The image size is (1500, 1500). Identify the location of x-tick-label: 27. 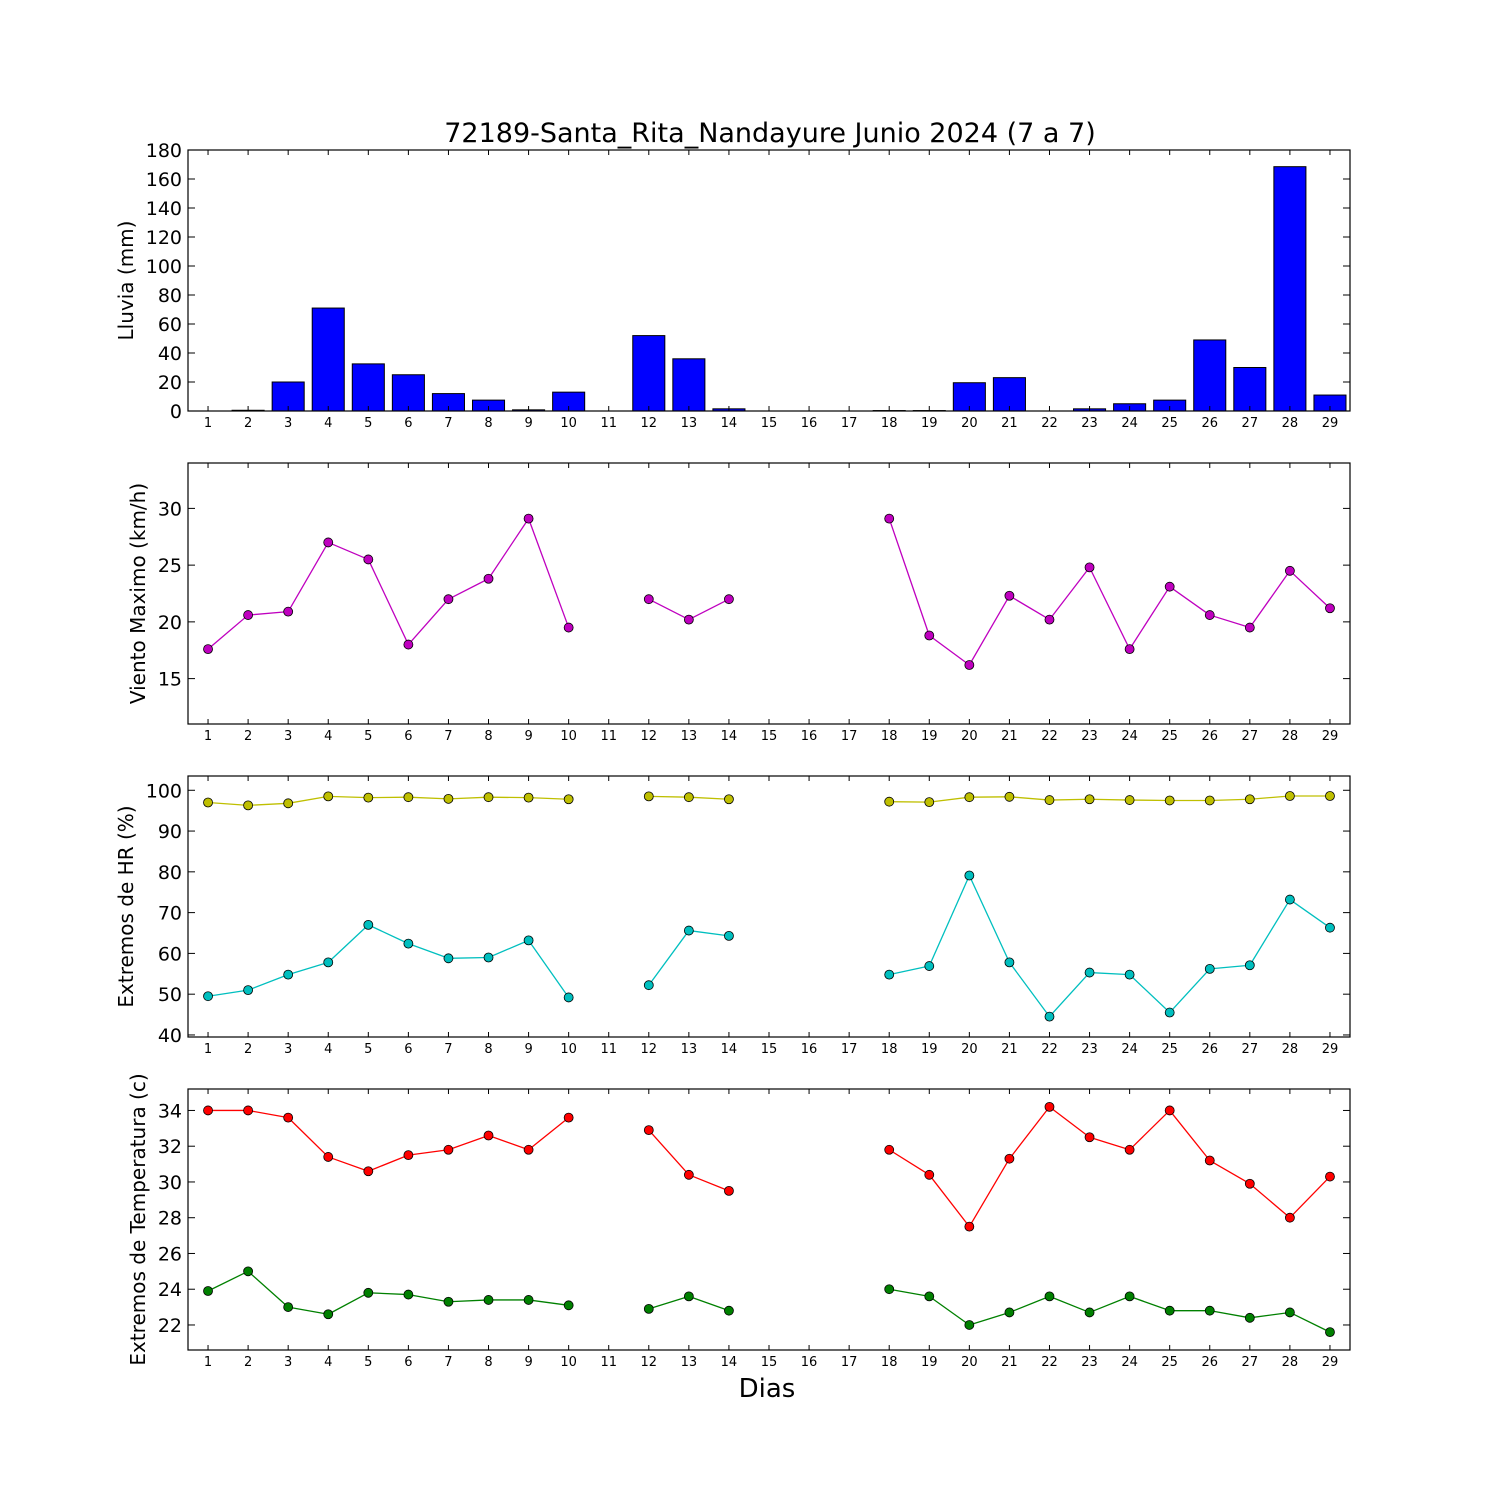
(1250, 1362).